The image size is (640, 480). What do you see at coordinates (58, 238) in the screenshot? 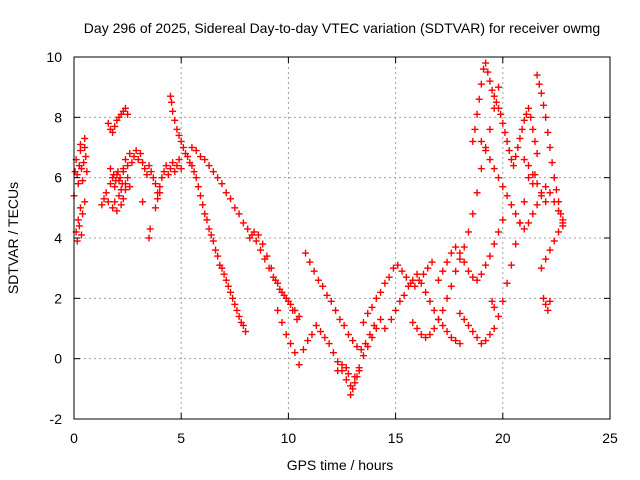
I see `y-tick-label: 4` at bounding box center [58, 238].